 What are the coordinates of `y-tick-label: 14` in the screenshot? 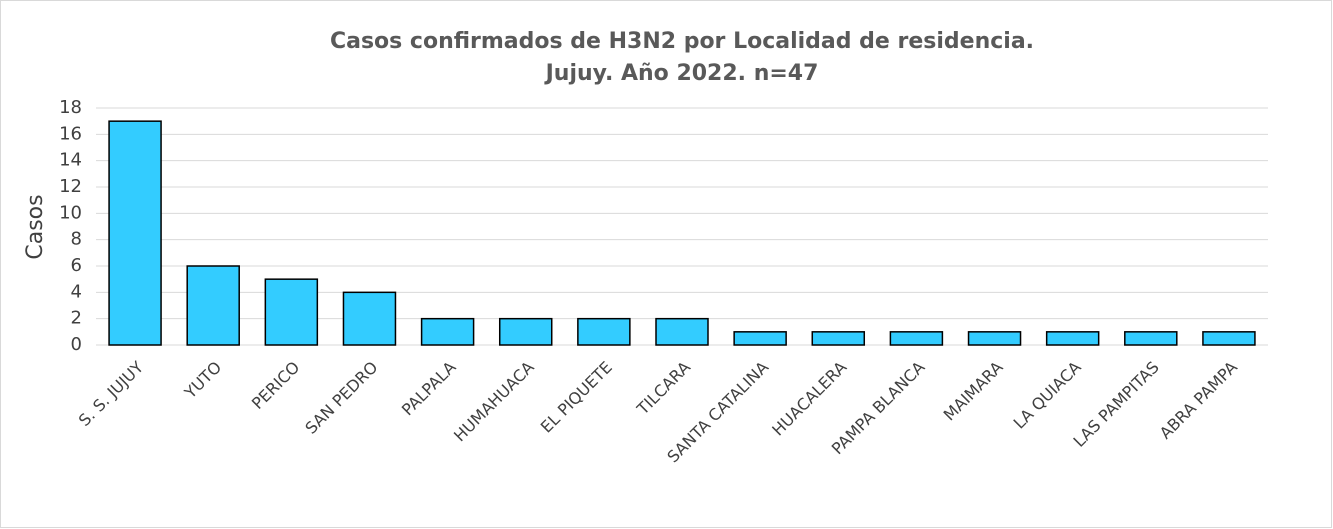 It's located at (70, 160).